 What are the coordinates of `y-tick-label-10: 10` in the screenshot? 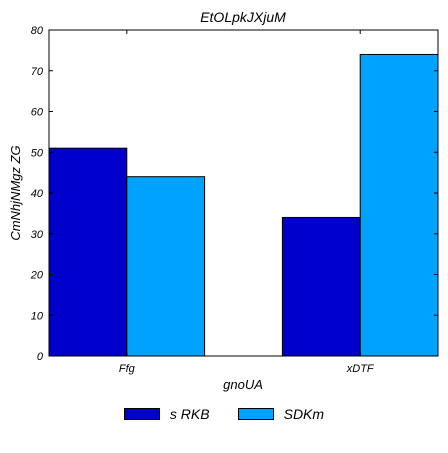 It's located at (37, 316).